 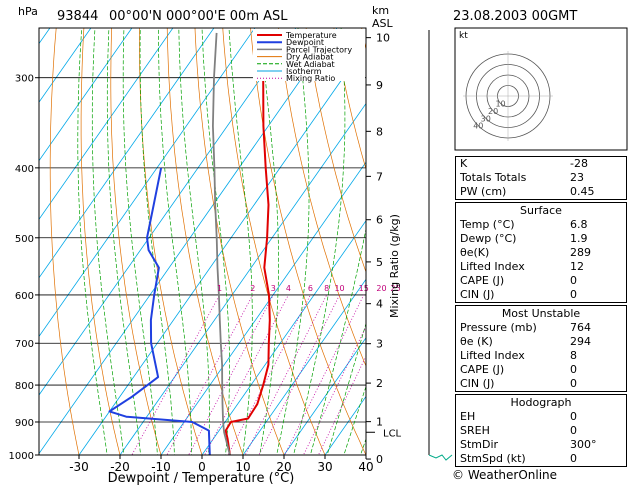 I want to click on temperature-tick-label: 0, so click(x=202, y=467).